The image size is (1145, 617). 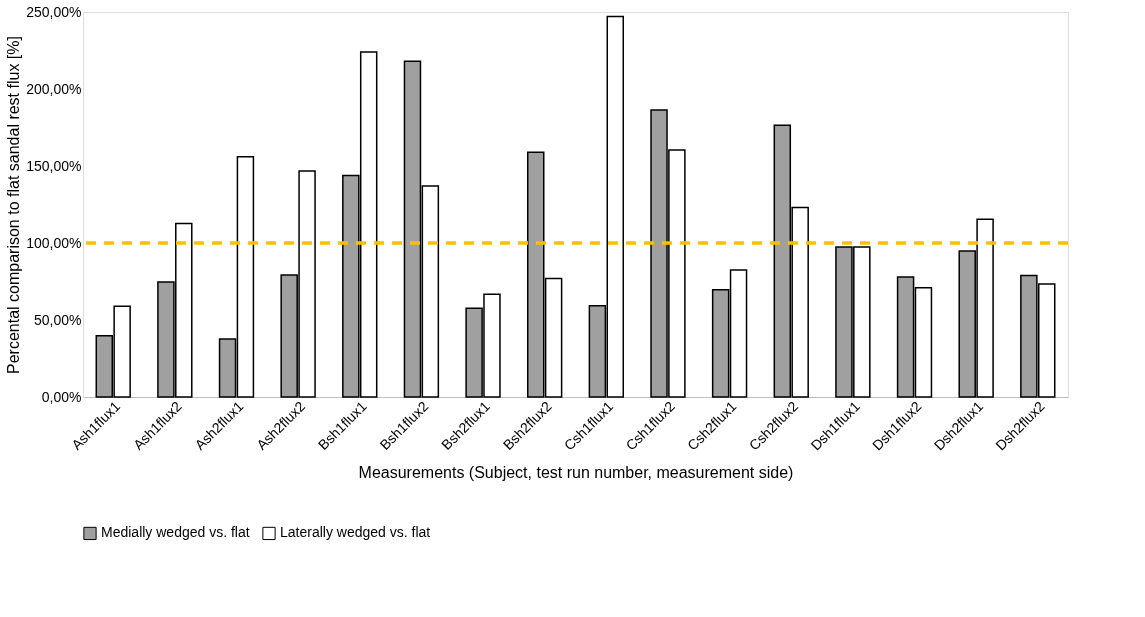 I want to click on y-axis-title: Percental comparison to flat sandal rest flux [%], so click(x=14, y=205).